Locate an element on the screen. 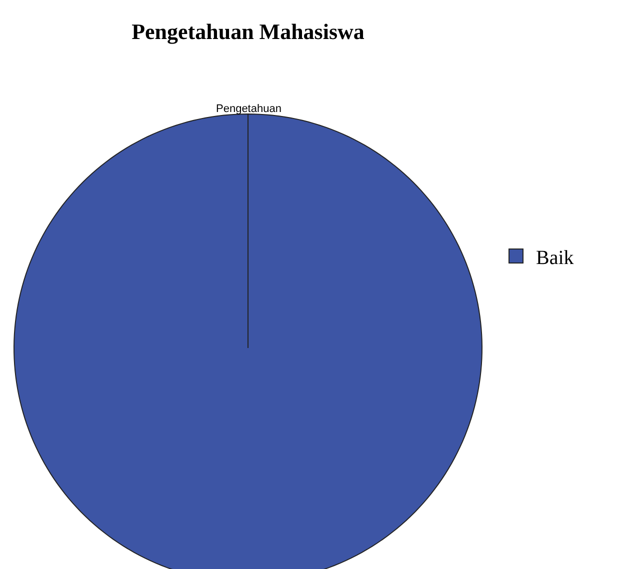 This screenshot has width=620, height=569. chart-title: Pengetahuan Mahasiswa is located at coordinates (248, 31).